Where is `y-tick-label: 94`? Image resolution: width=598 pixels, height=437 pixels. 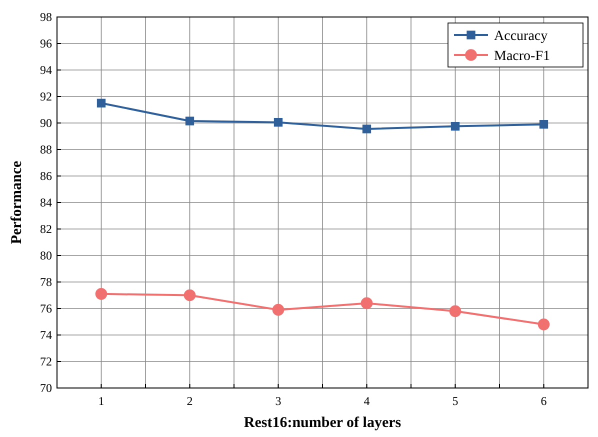
y-tick-label: 94 is located at coordinates (46, 70).